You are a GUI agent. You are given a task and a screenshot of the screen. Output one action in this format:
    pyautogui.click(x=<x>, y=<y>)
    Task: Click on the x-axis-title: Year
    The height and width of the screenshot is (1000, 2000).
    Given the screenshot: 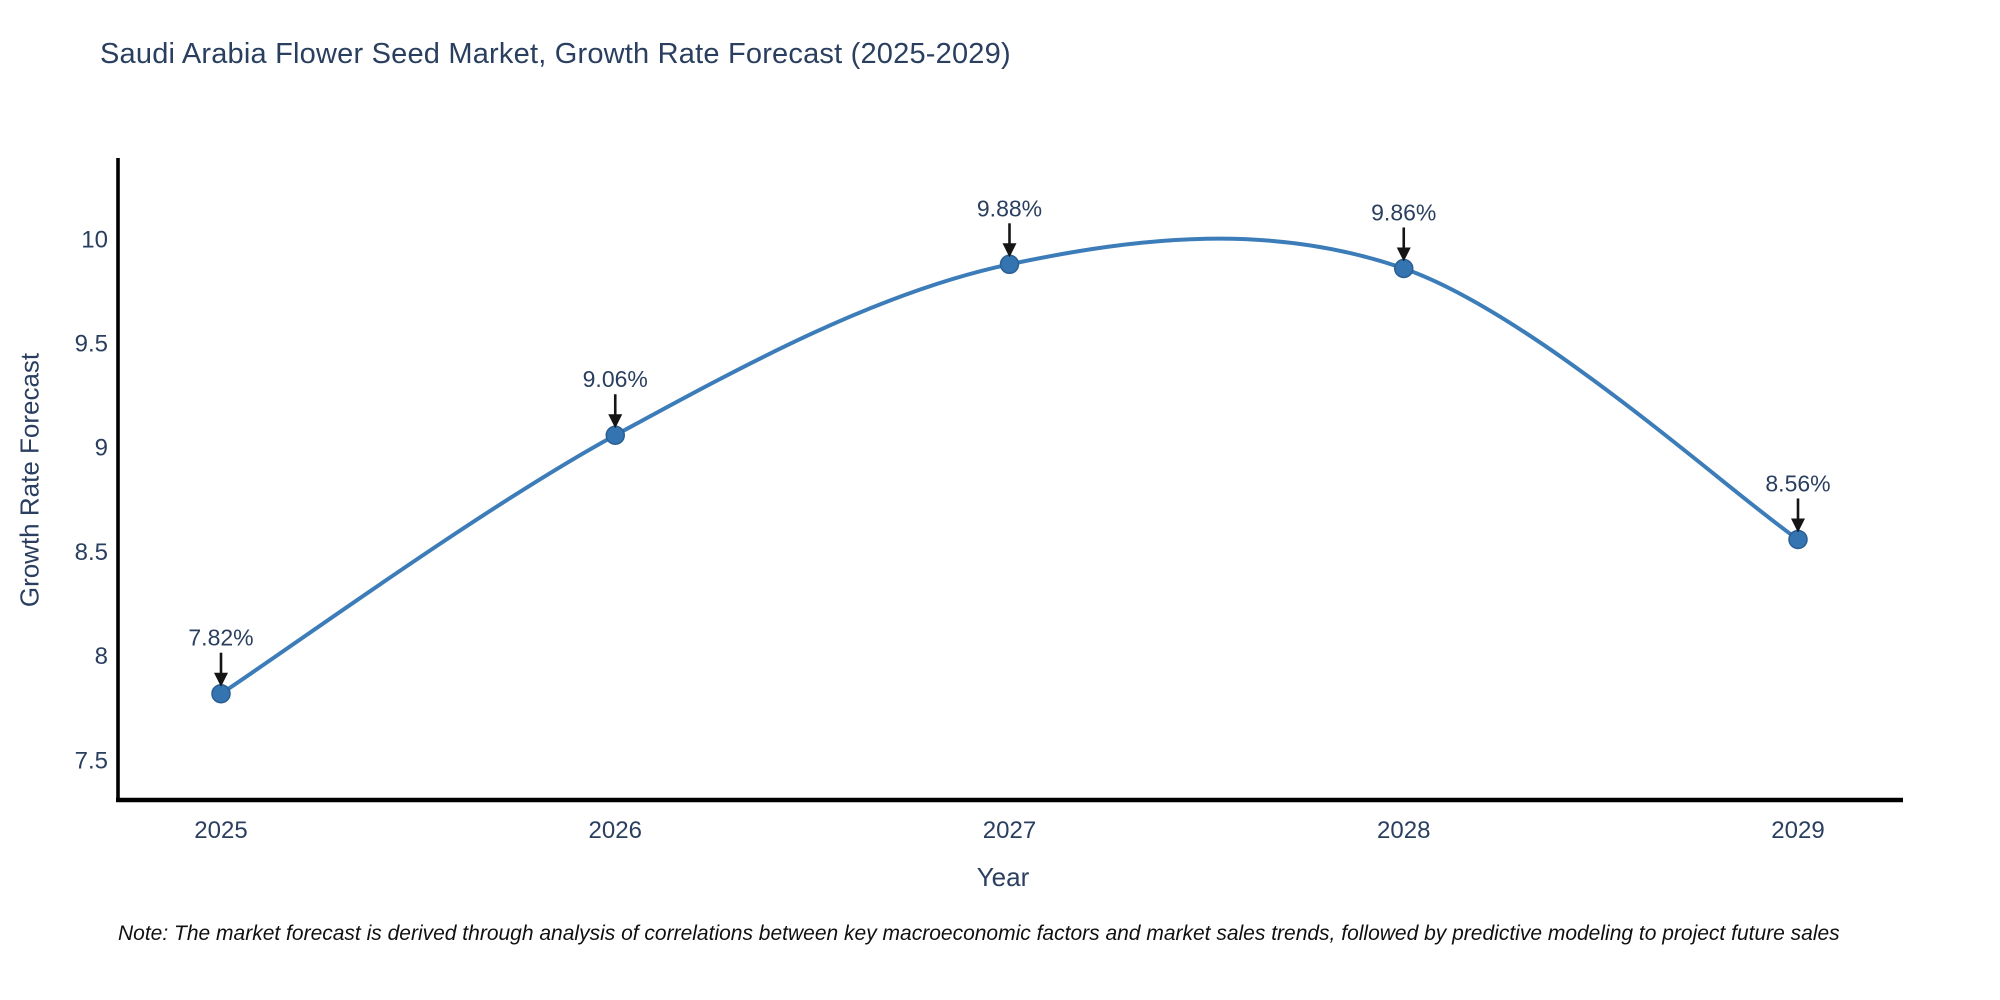 What is the action you would take?
    pyautogui.click(x=1003, y=877)
    